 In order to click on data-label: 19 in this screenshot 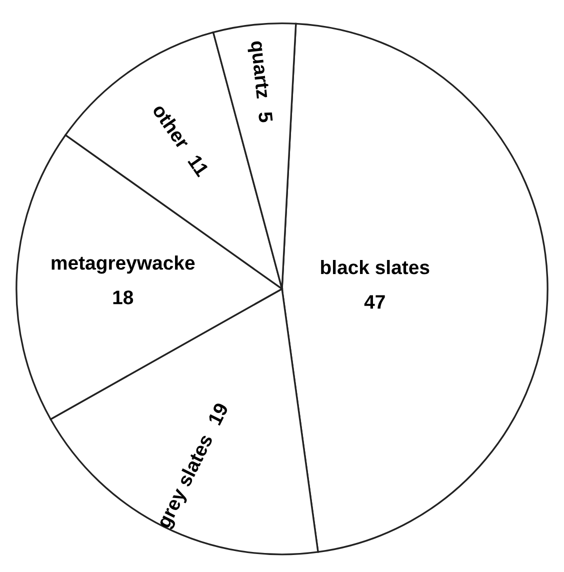, I will do `click(218, 414)`.